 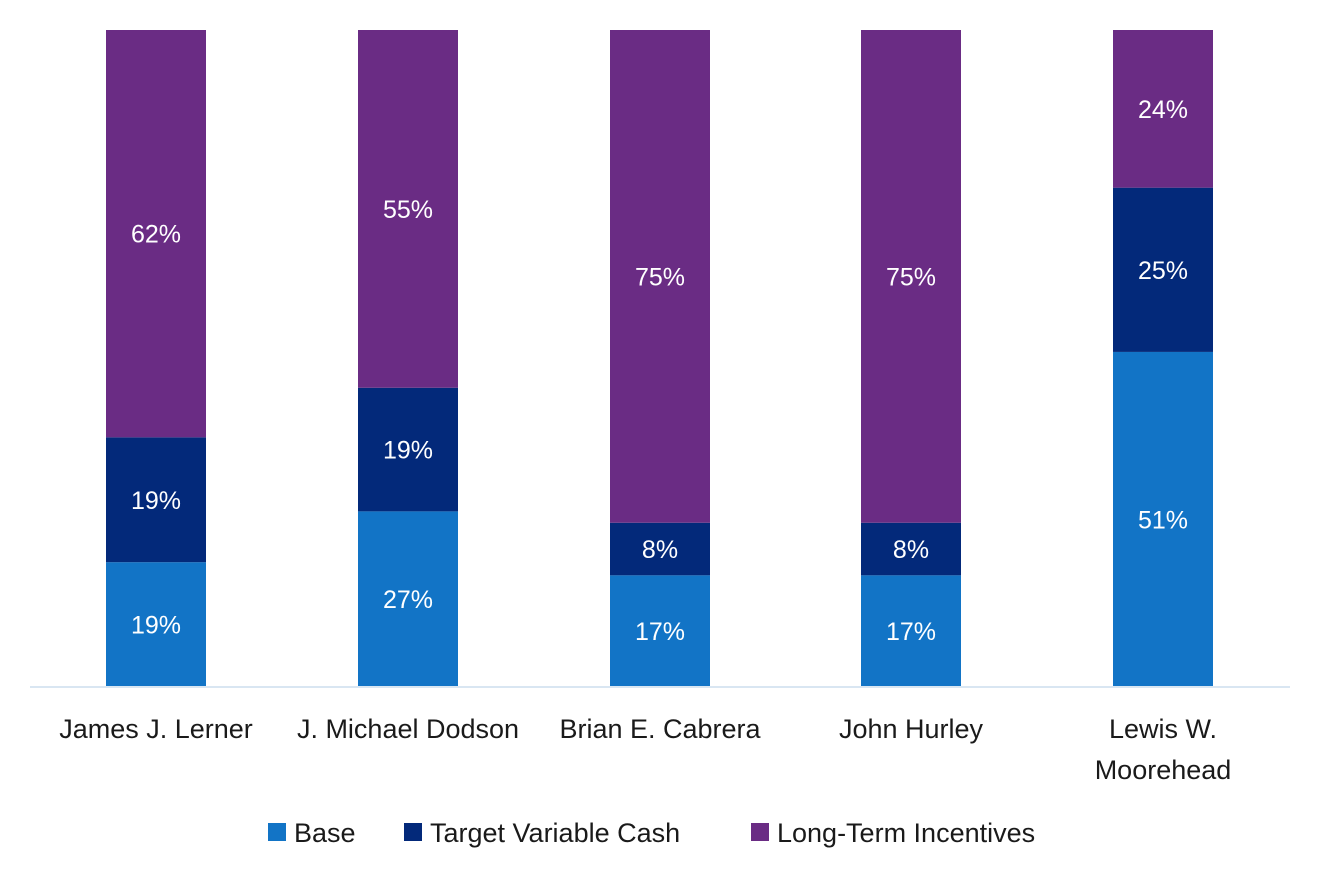 What do you see at coordinates (156, 729) in the screenshot?
I see `x-tick-label: James J. Lerner` at bounding box center [156, 729].